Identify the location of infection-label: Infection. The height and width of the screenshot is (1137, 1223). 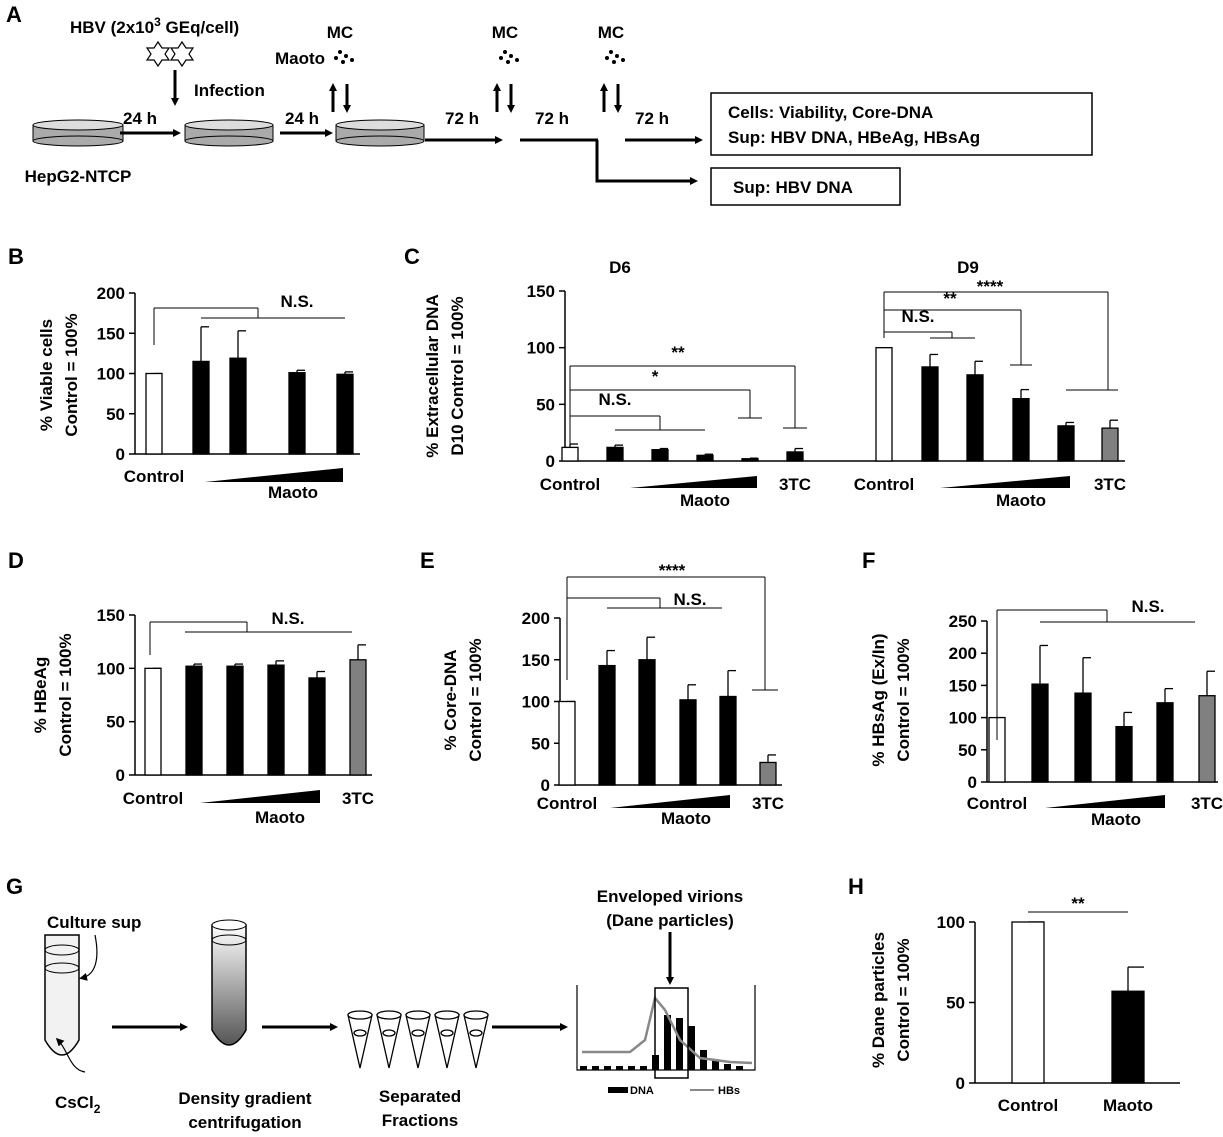
(229, 90).